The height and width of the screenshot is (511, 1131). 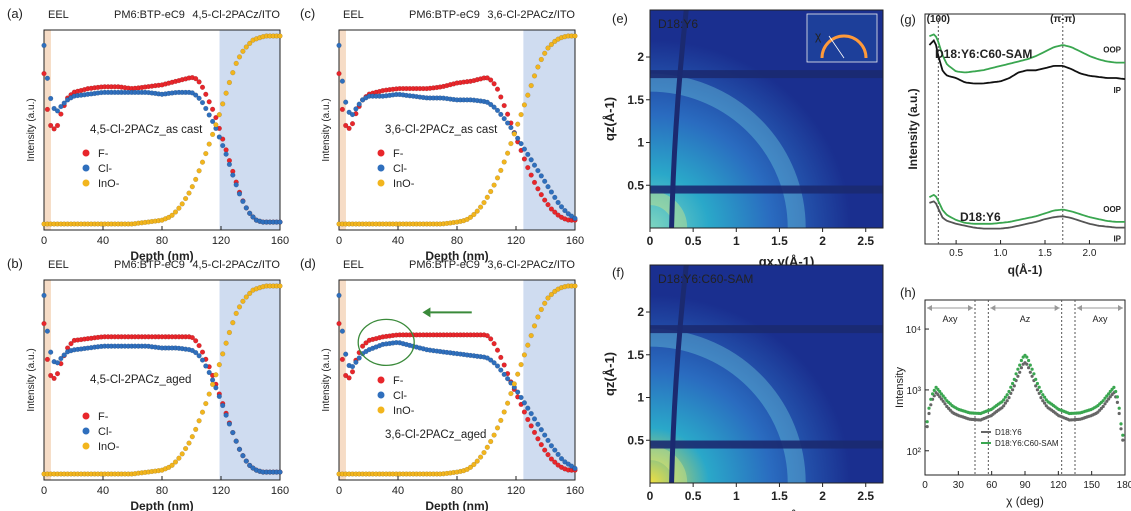 What do you see at coordinates (308, 263) in the screenshot?
I see `panel-label: (d)` at bounding box center [308, 263].